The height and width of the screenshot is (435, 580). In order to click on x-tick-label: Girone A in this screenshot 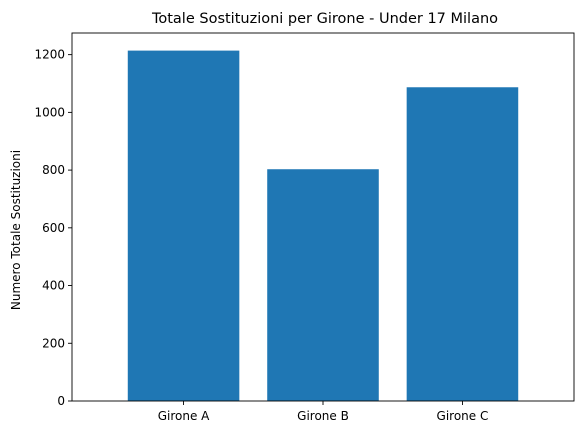, I will do `click(184, 416)`.